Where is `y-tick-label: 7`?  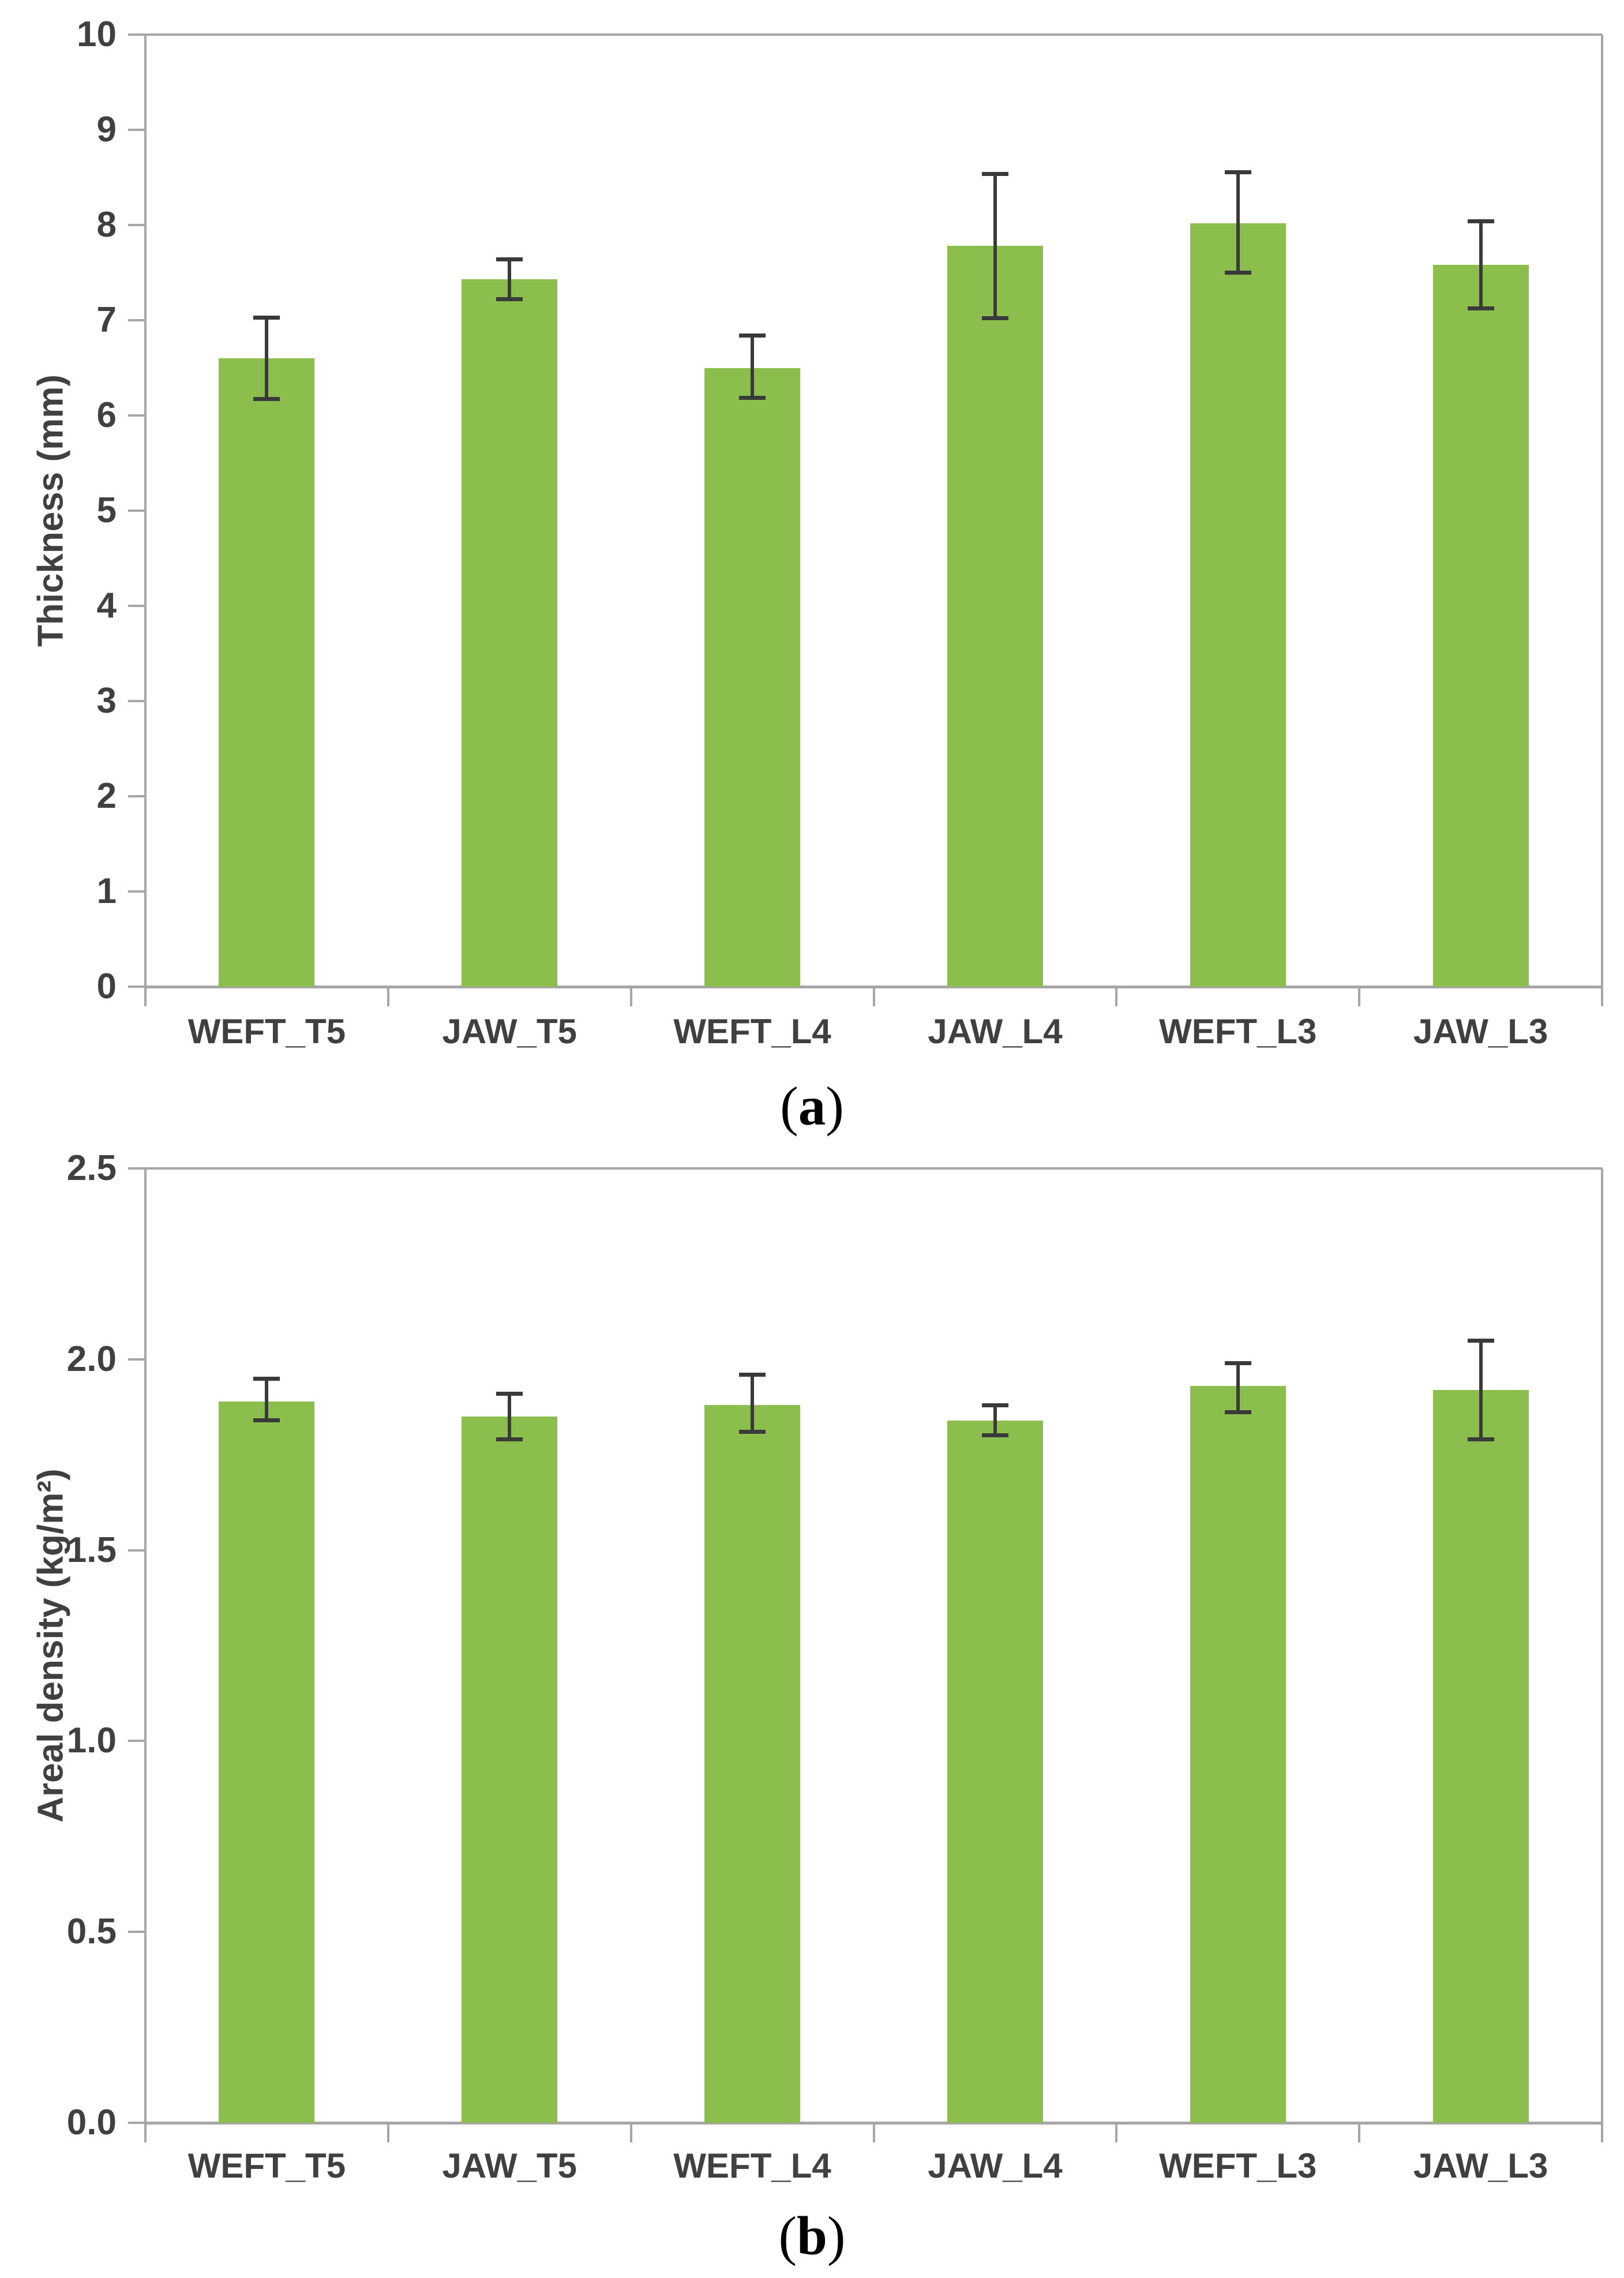 y-tick-label: 7 is located at coordinates (106, 320).